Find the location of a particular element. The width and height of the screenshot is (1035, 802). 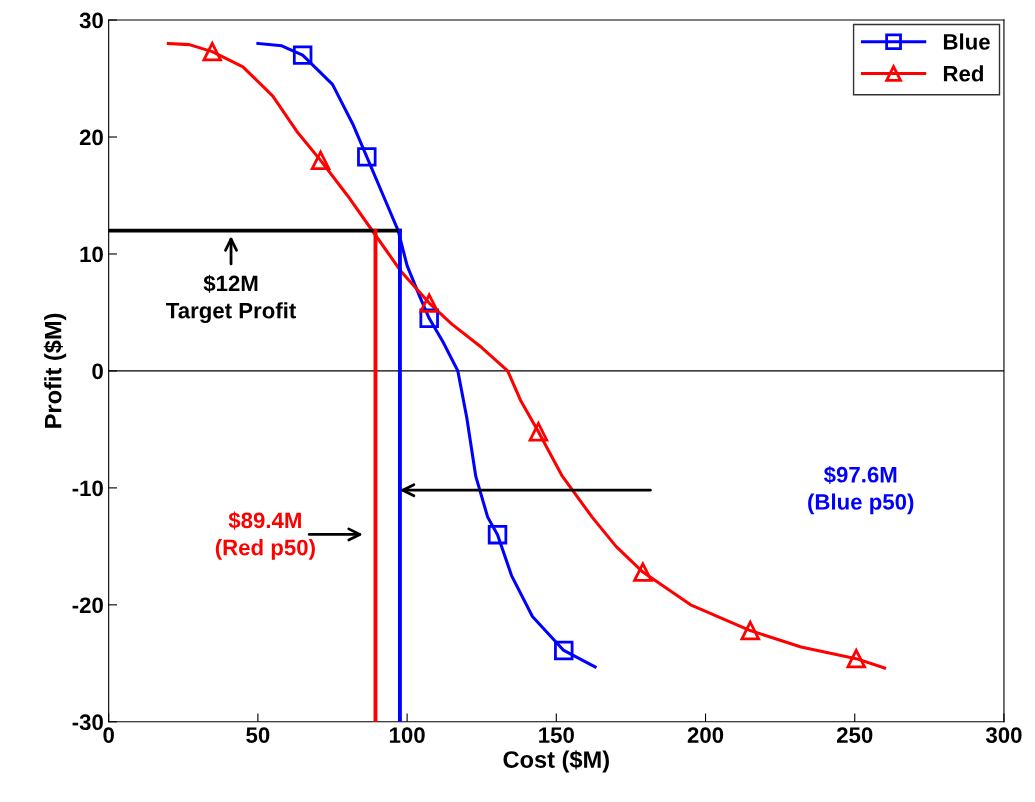

y-axis-title: Profit ($M) is located at coordinates (55, 370).